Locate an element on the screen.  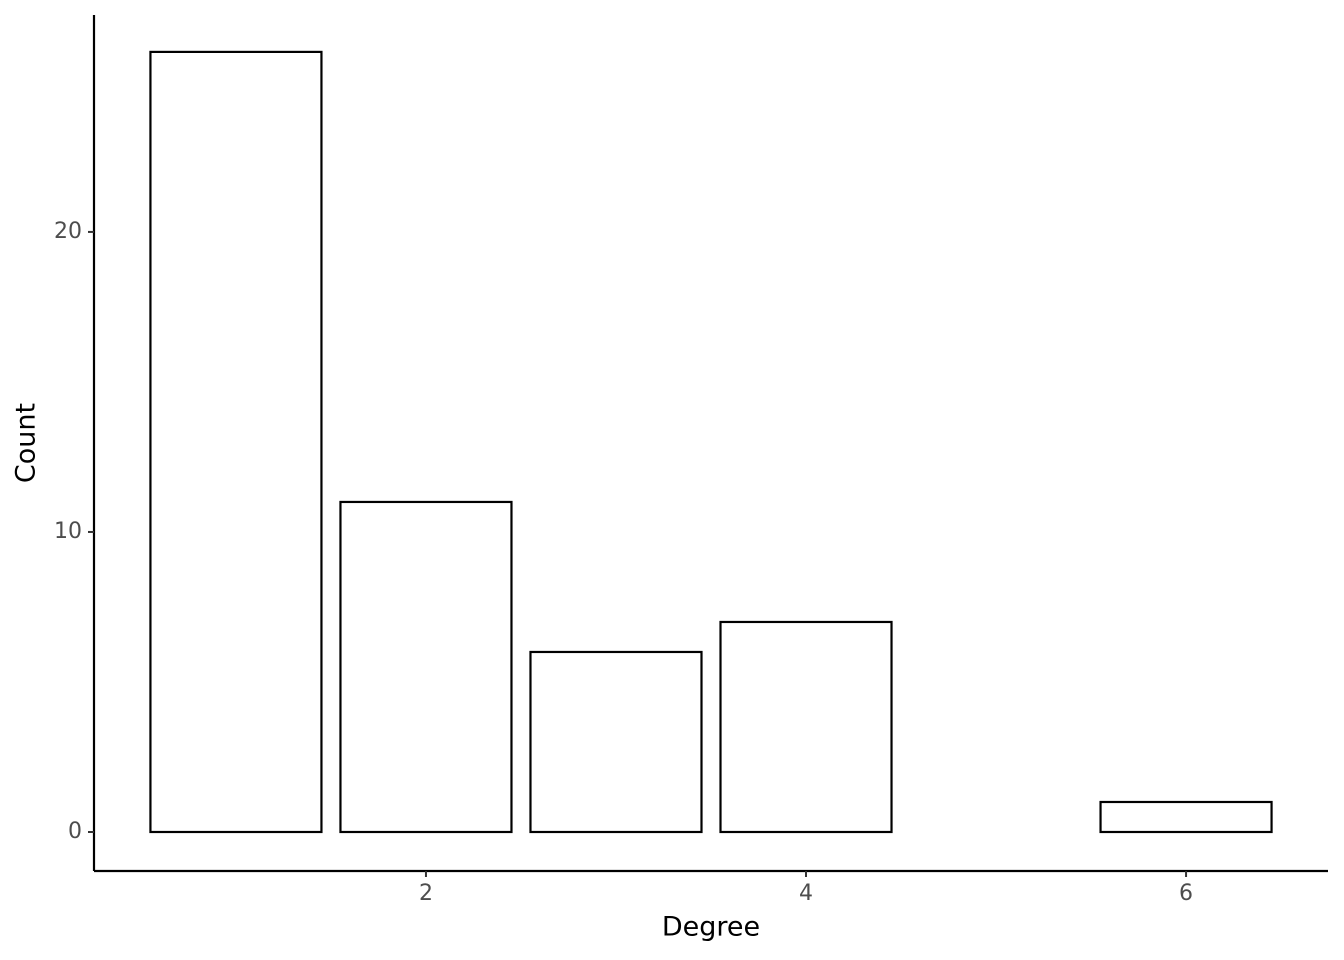
y-tick-label: 0 is located at coordinates (75, 831).